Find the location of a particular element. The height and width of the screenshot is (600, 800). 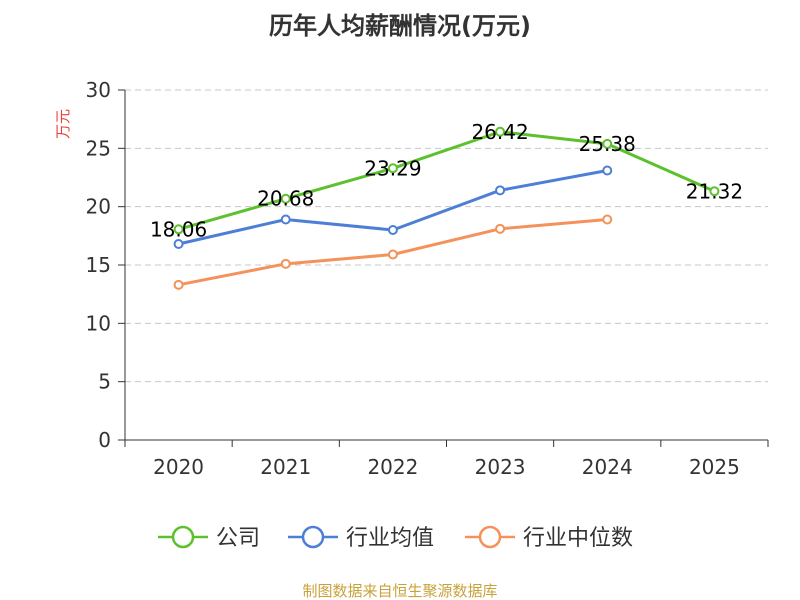

source-note: 制图数据来自恒生聚源数据库 is located at coordinates (399, 591).